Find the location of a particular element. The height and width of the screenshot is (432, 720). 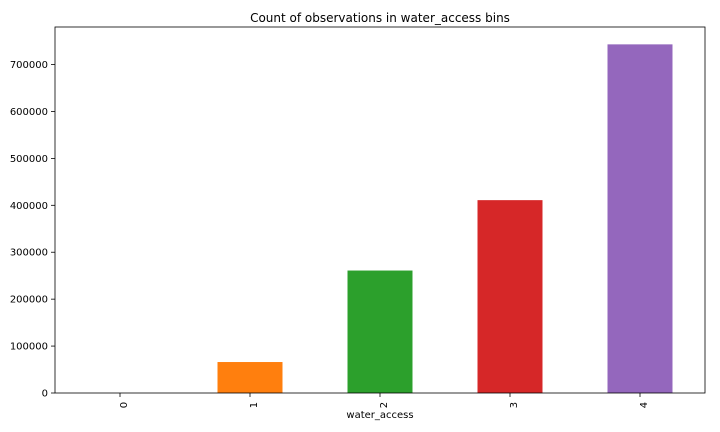

x-axis: 0 1 2 3 4 is located at coordinates (384, 400).